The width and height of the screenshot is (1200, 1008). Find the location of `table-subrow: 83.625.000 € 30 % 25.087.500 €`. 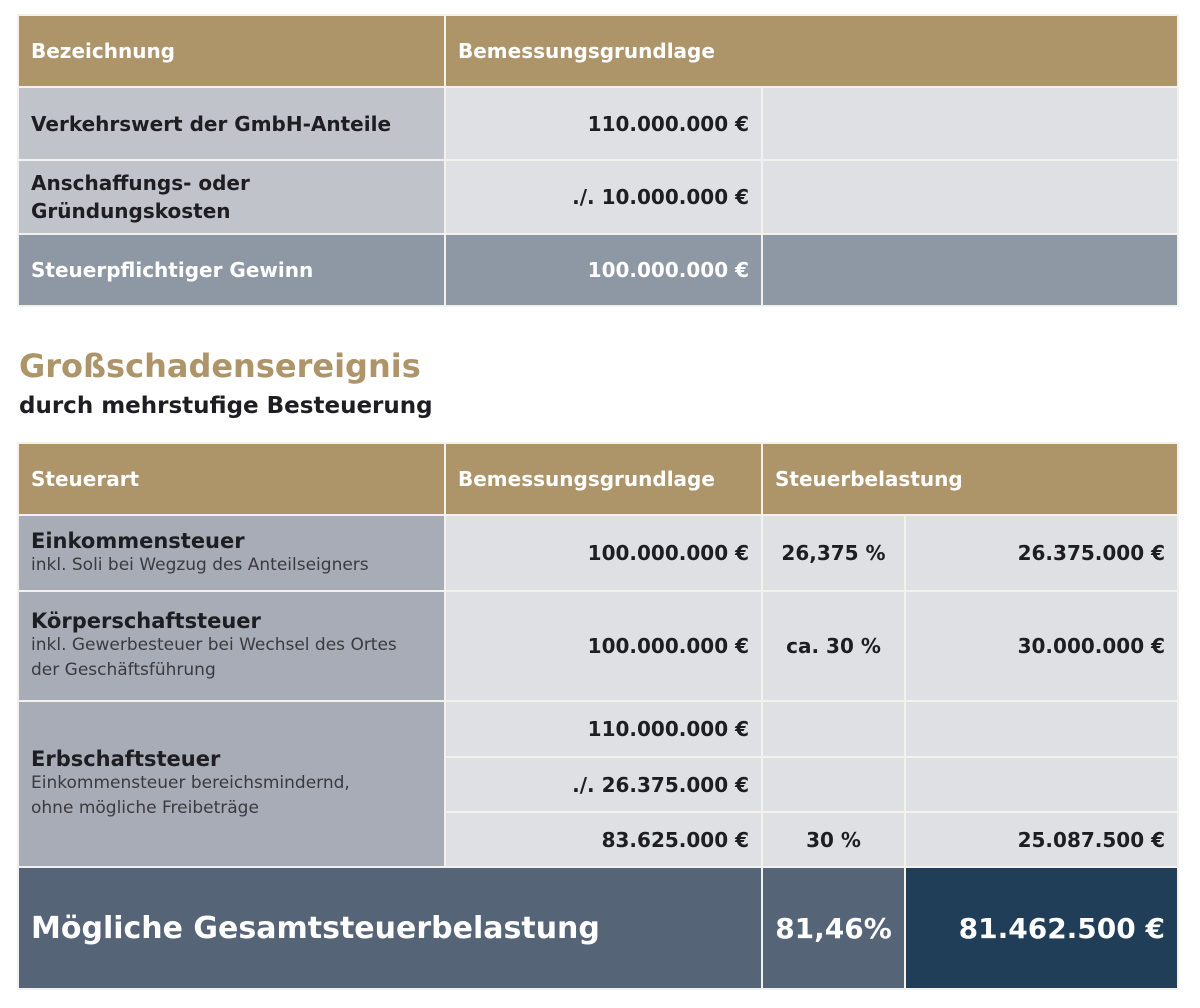

table-subrow: 83.625.000 € 30 % 25.087.500 € is located at coordinates (598, 839).